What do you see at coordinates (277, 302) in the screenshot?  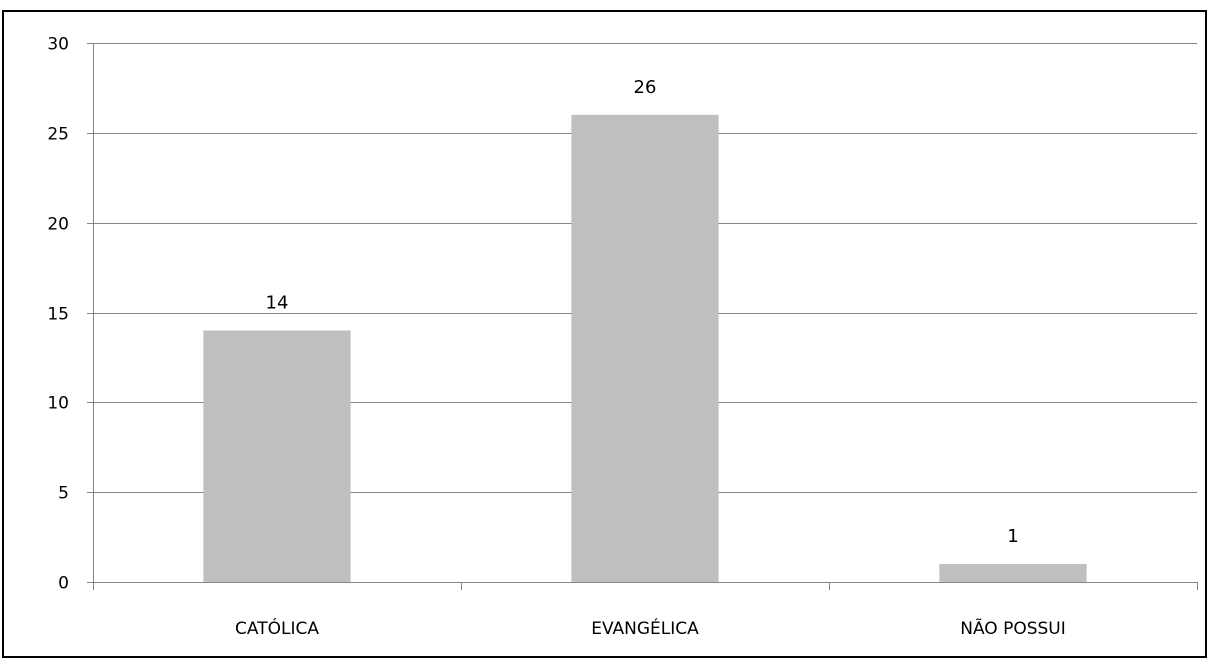 I see `data-label-0: 14` at bounding box center [277, 302].